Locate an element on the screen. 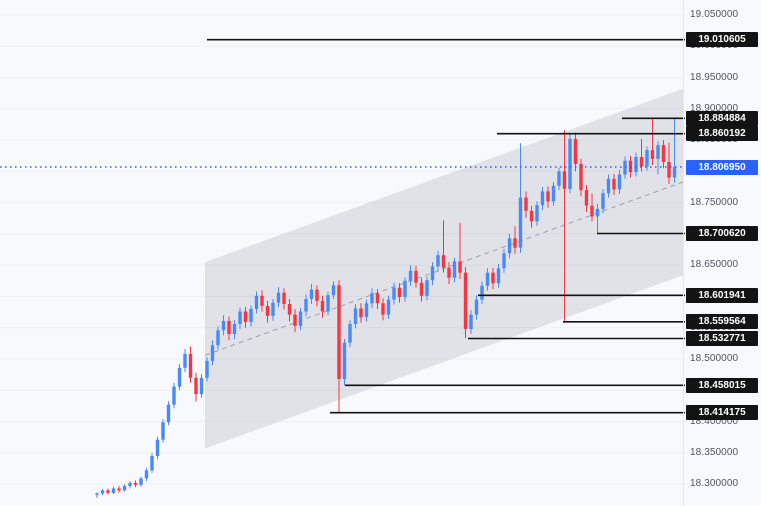  axis-tick-label: 18.350000 is located at coordinates (714, 452).